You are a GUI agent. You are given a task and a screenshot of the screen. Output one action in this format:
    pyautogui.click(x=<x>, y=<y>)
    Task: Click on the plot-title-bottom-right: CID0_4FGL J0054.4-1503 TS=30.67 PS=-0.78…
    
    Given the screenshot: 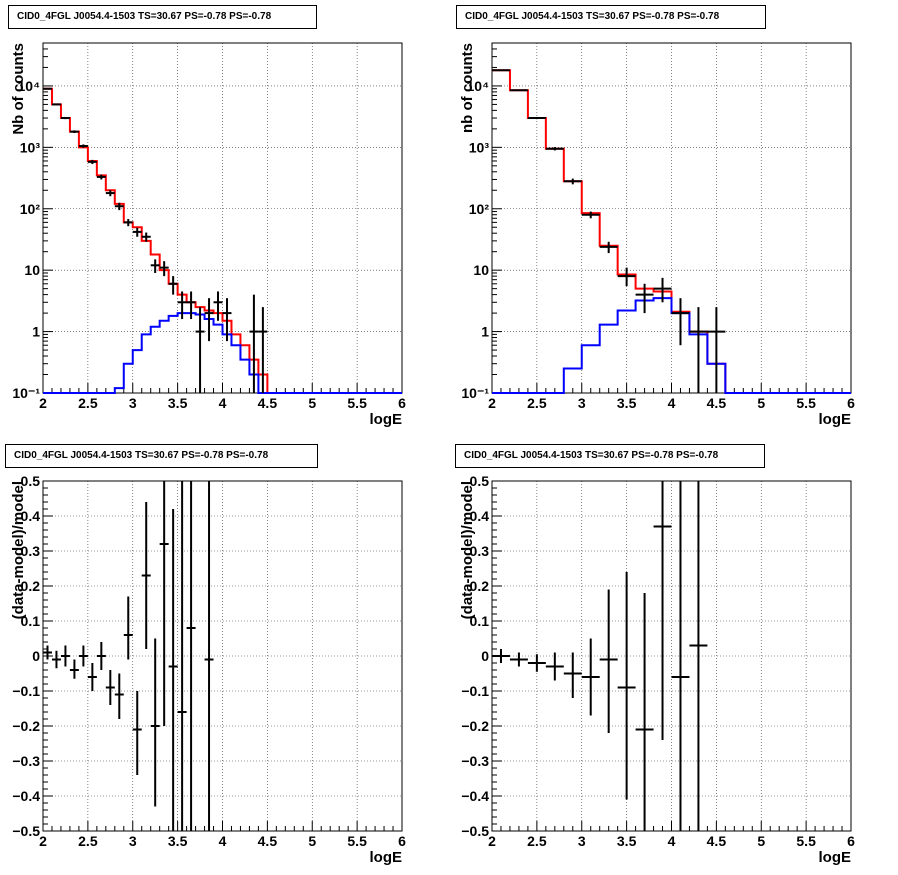 What is the action you would take?
    pyautogui.click(x=610, y=456)
    